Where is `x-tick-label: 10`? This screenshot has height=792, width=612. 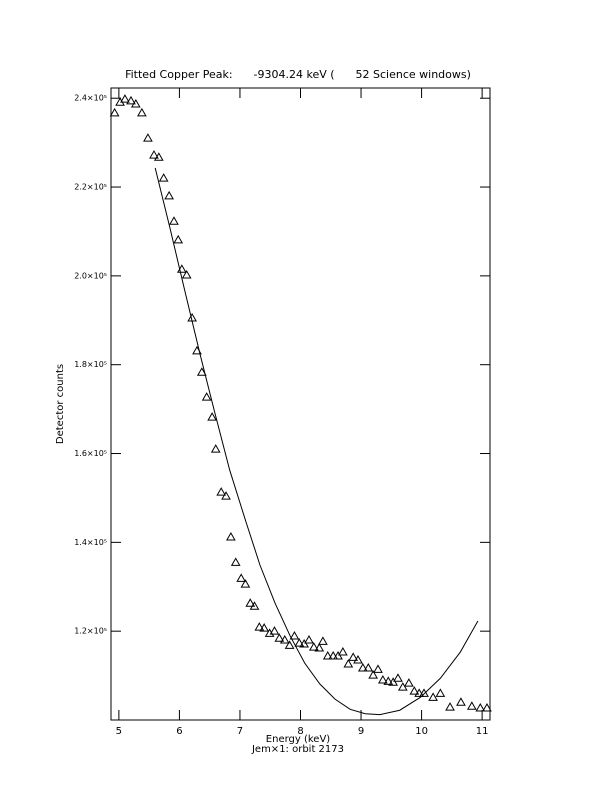
x-tick-label: 10 is located at coordinates (421, 731).